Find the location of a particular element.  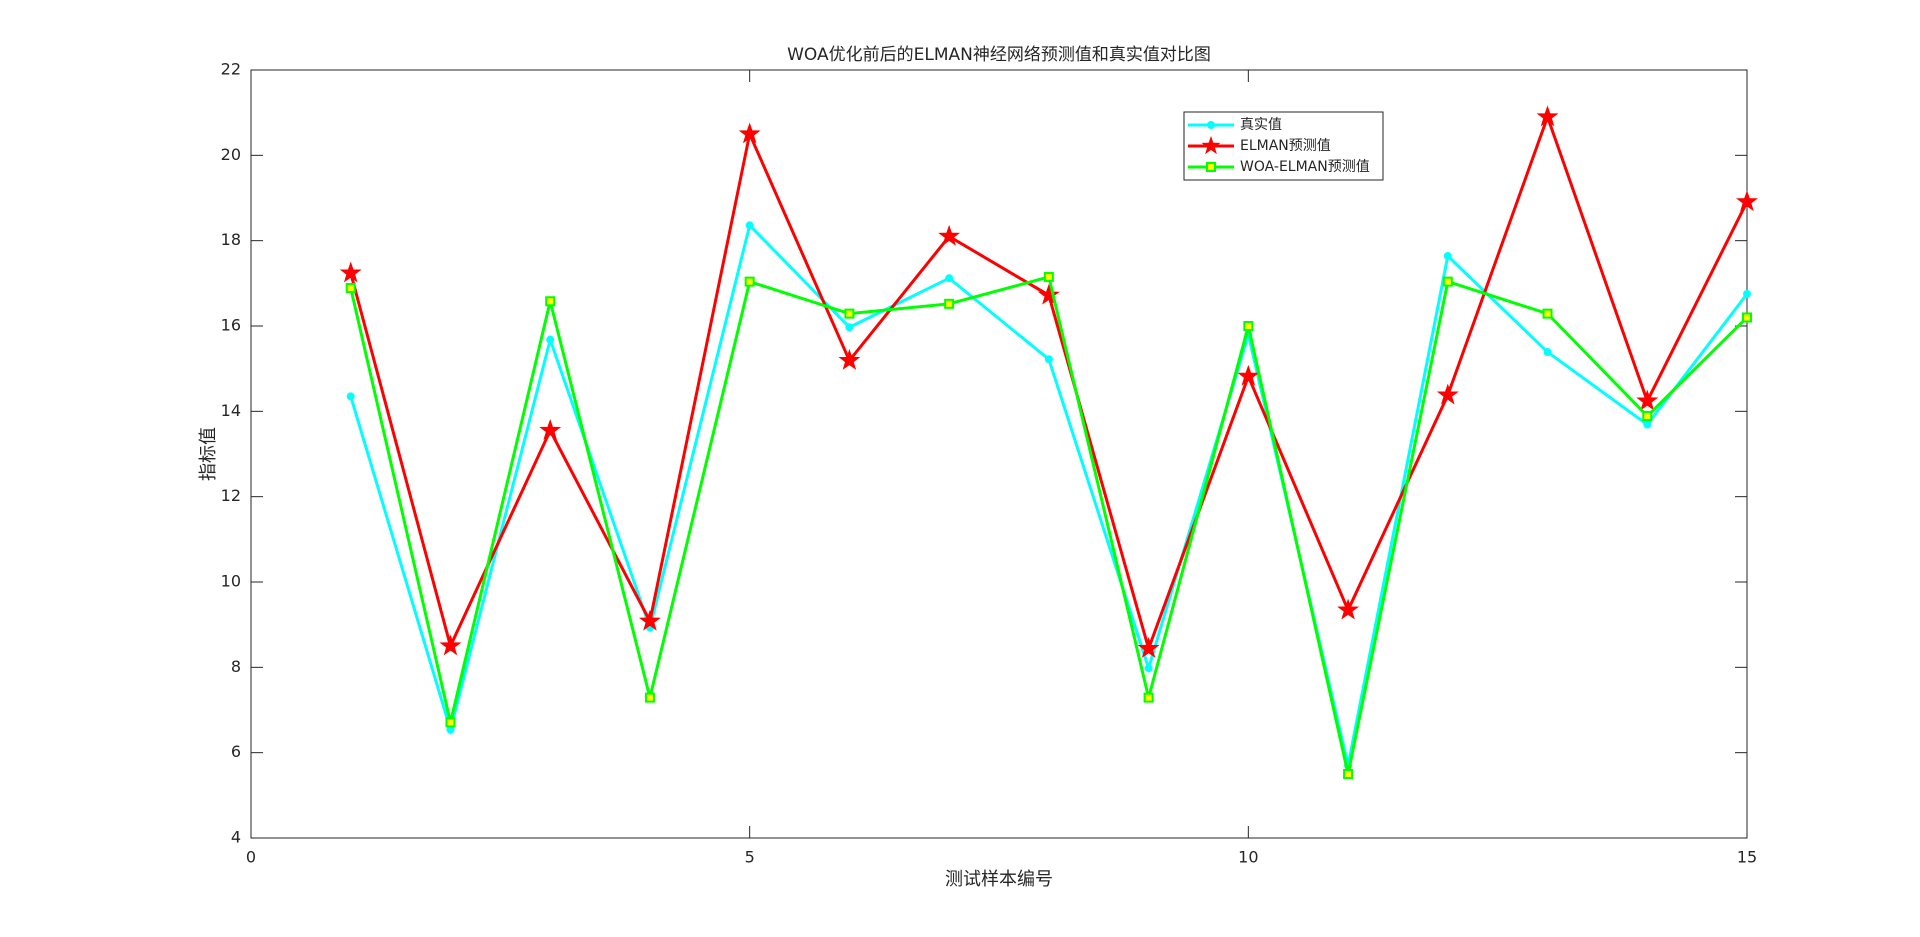

y-axis-label: 指标值 is located at coordinates (208, 454).